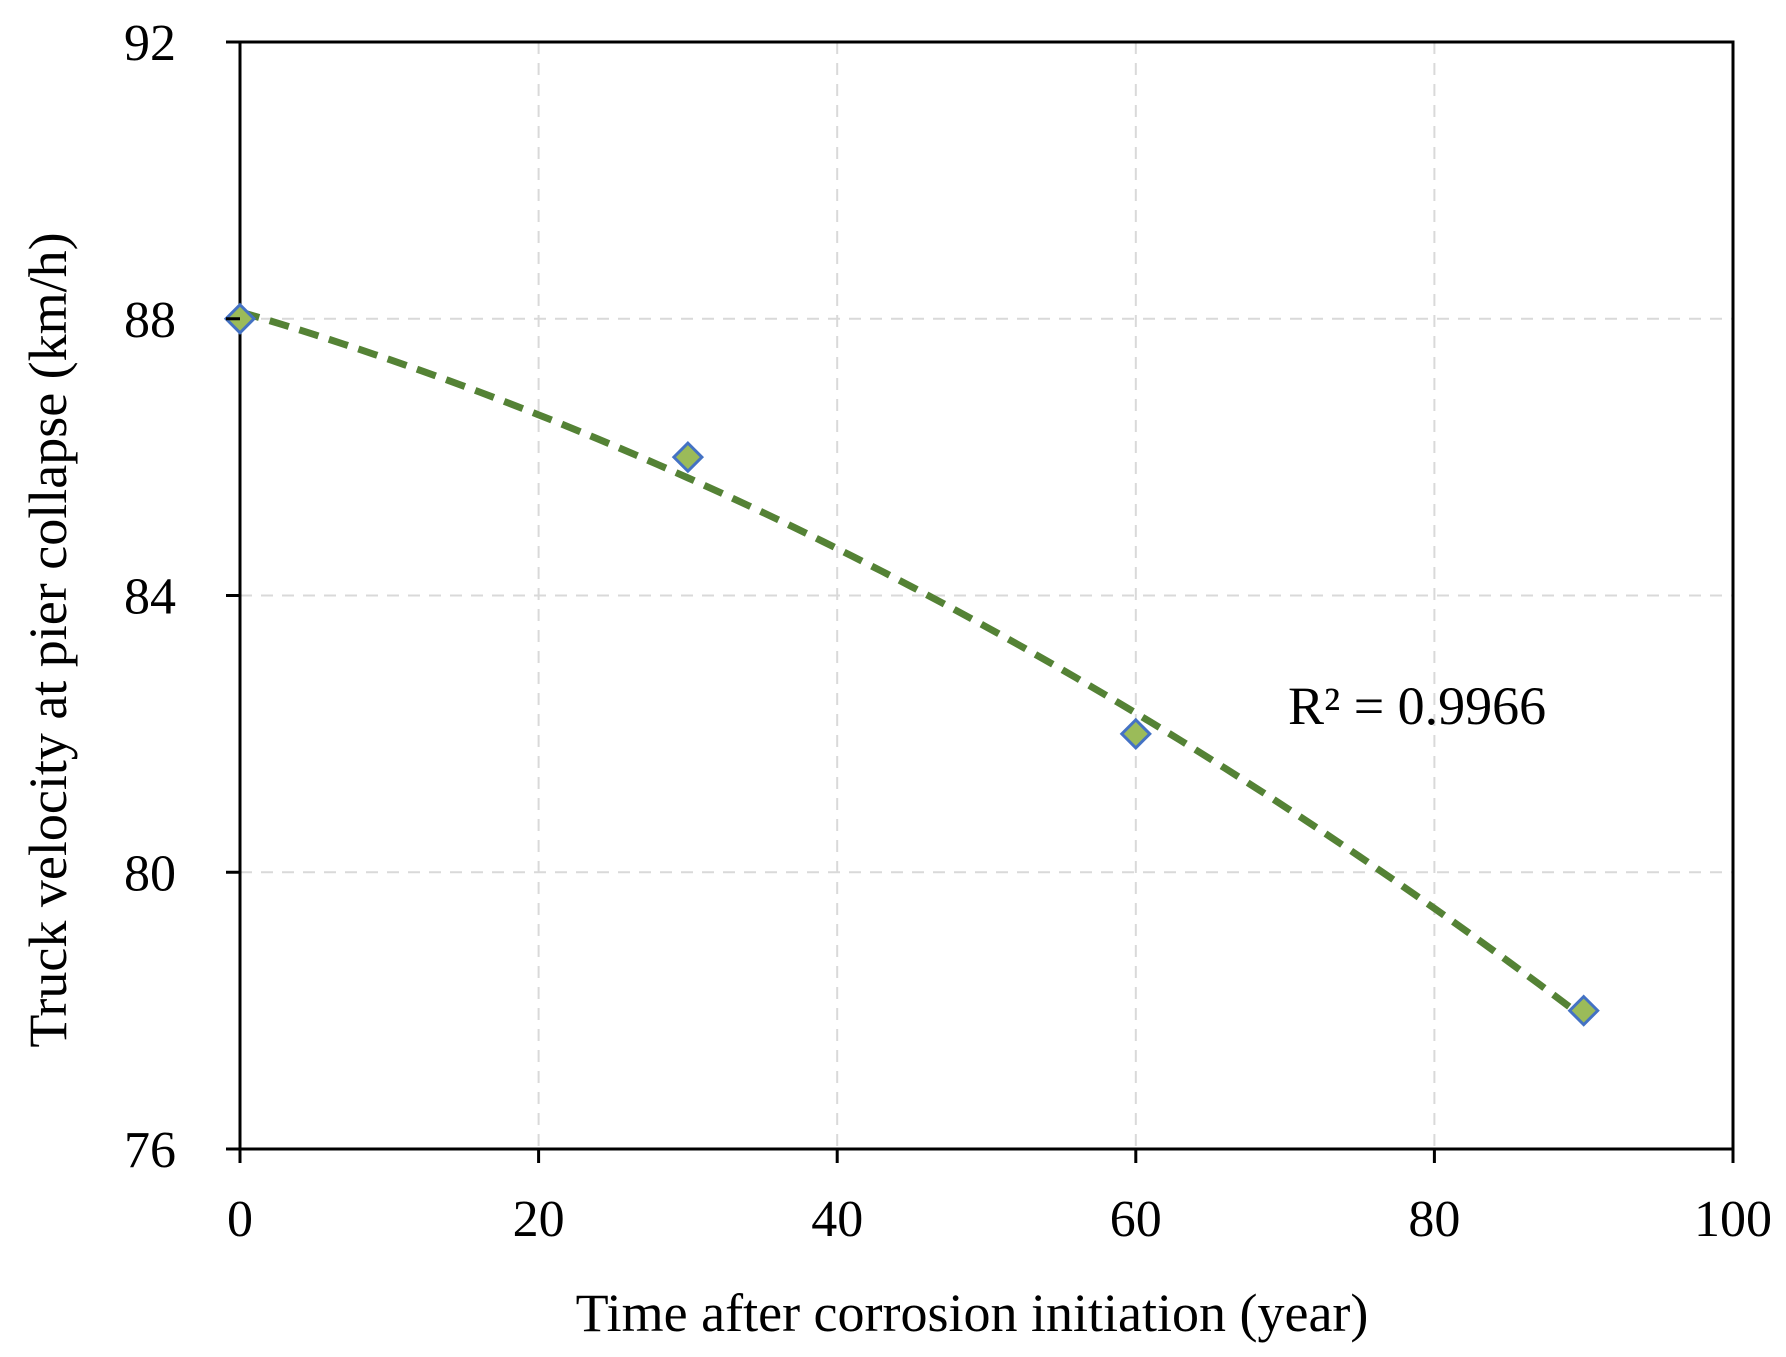  What do you see at coordinates (539, 1219) in the screenshot?
I see `x-tick-label: 20` at bounding box center [539, 1219].